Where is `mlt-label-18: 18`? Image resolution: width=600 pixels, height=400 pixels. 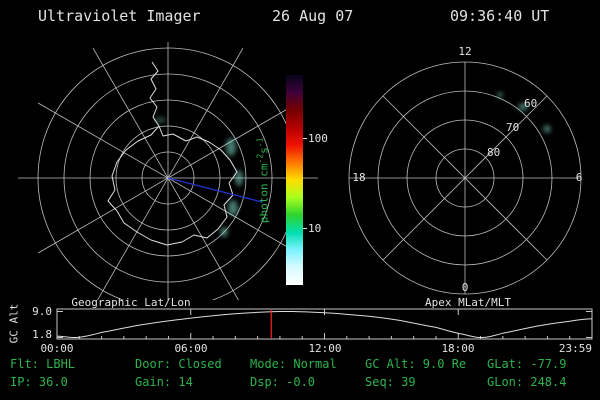
mlt-label-18: 18 is located at coordinates (359, 177).